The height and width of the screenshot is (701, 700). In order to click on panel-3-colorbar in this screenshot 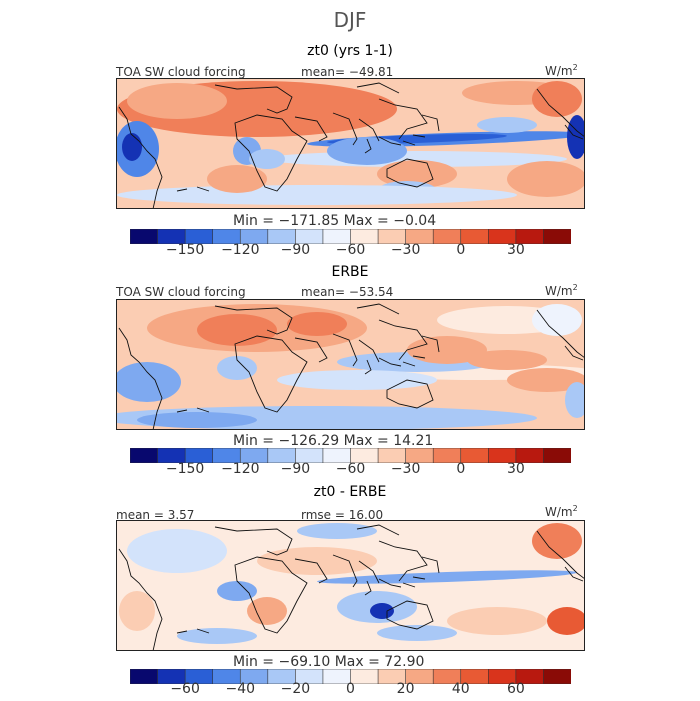, I will do `click(350, 676)`.